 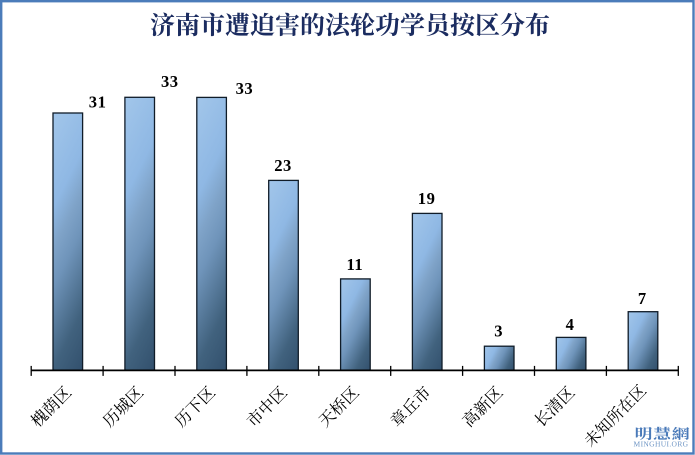 What do you see at coordinates (98, 101) in the screenshot?
I see `svg-text: 31` at bounding box center [98, 101].